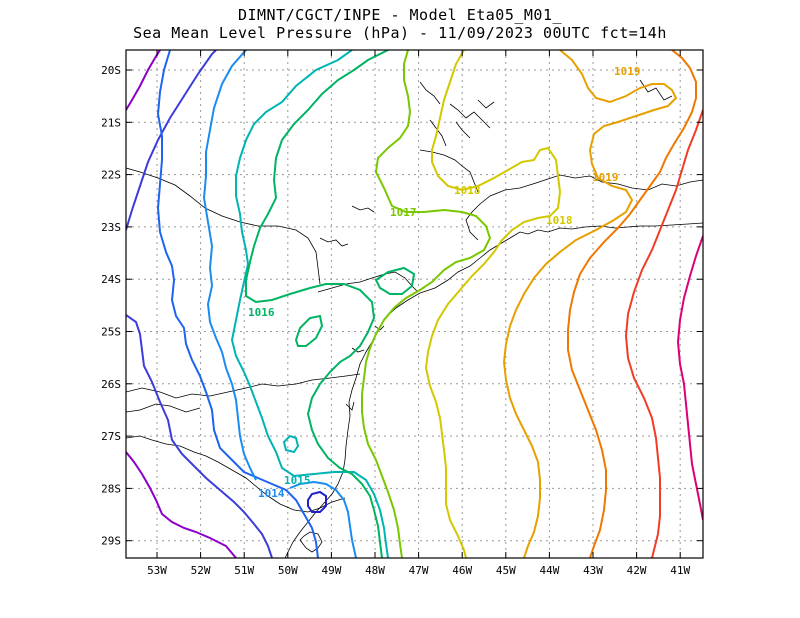 The image size is (800, 618). Describe the element at coordinates (111, 541) in the screenshot. I see `lat-label: 29S` at that location.